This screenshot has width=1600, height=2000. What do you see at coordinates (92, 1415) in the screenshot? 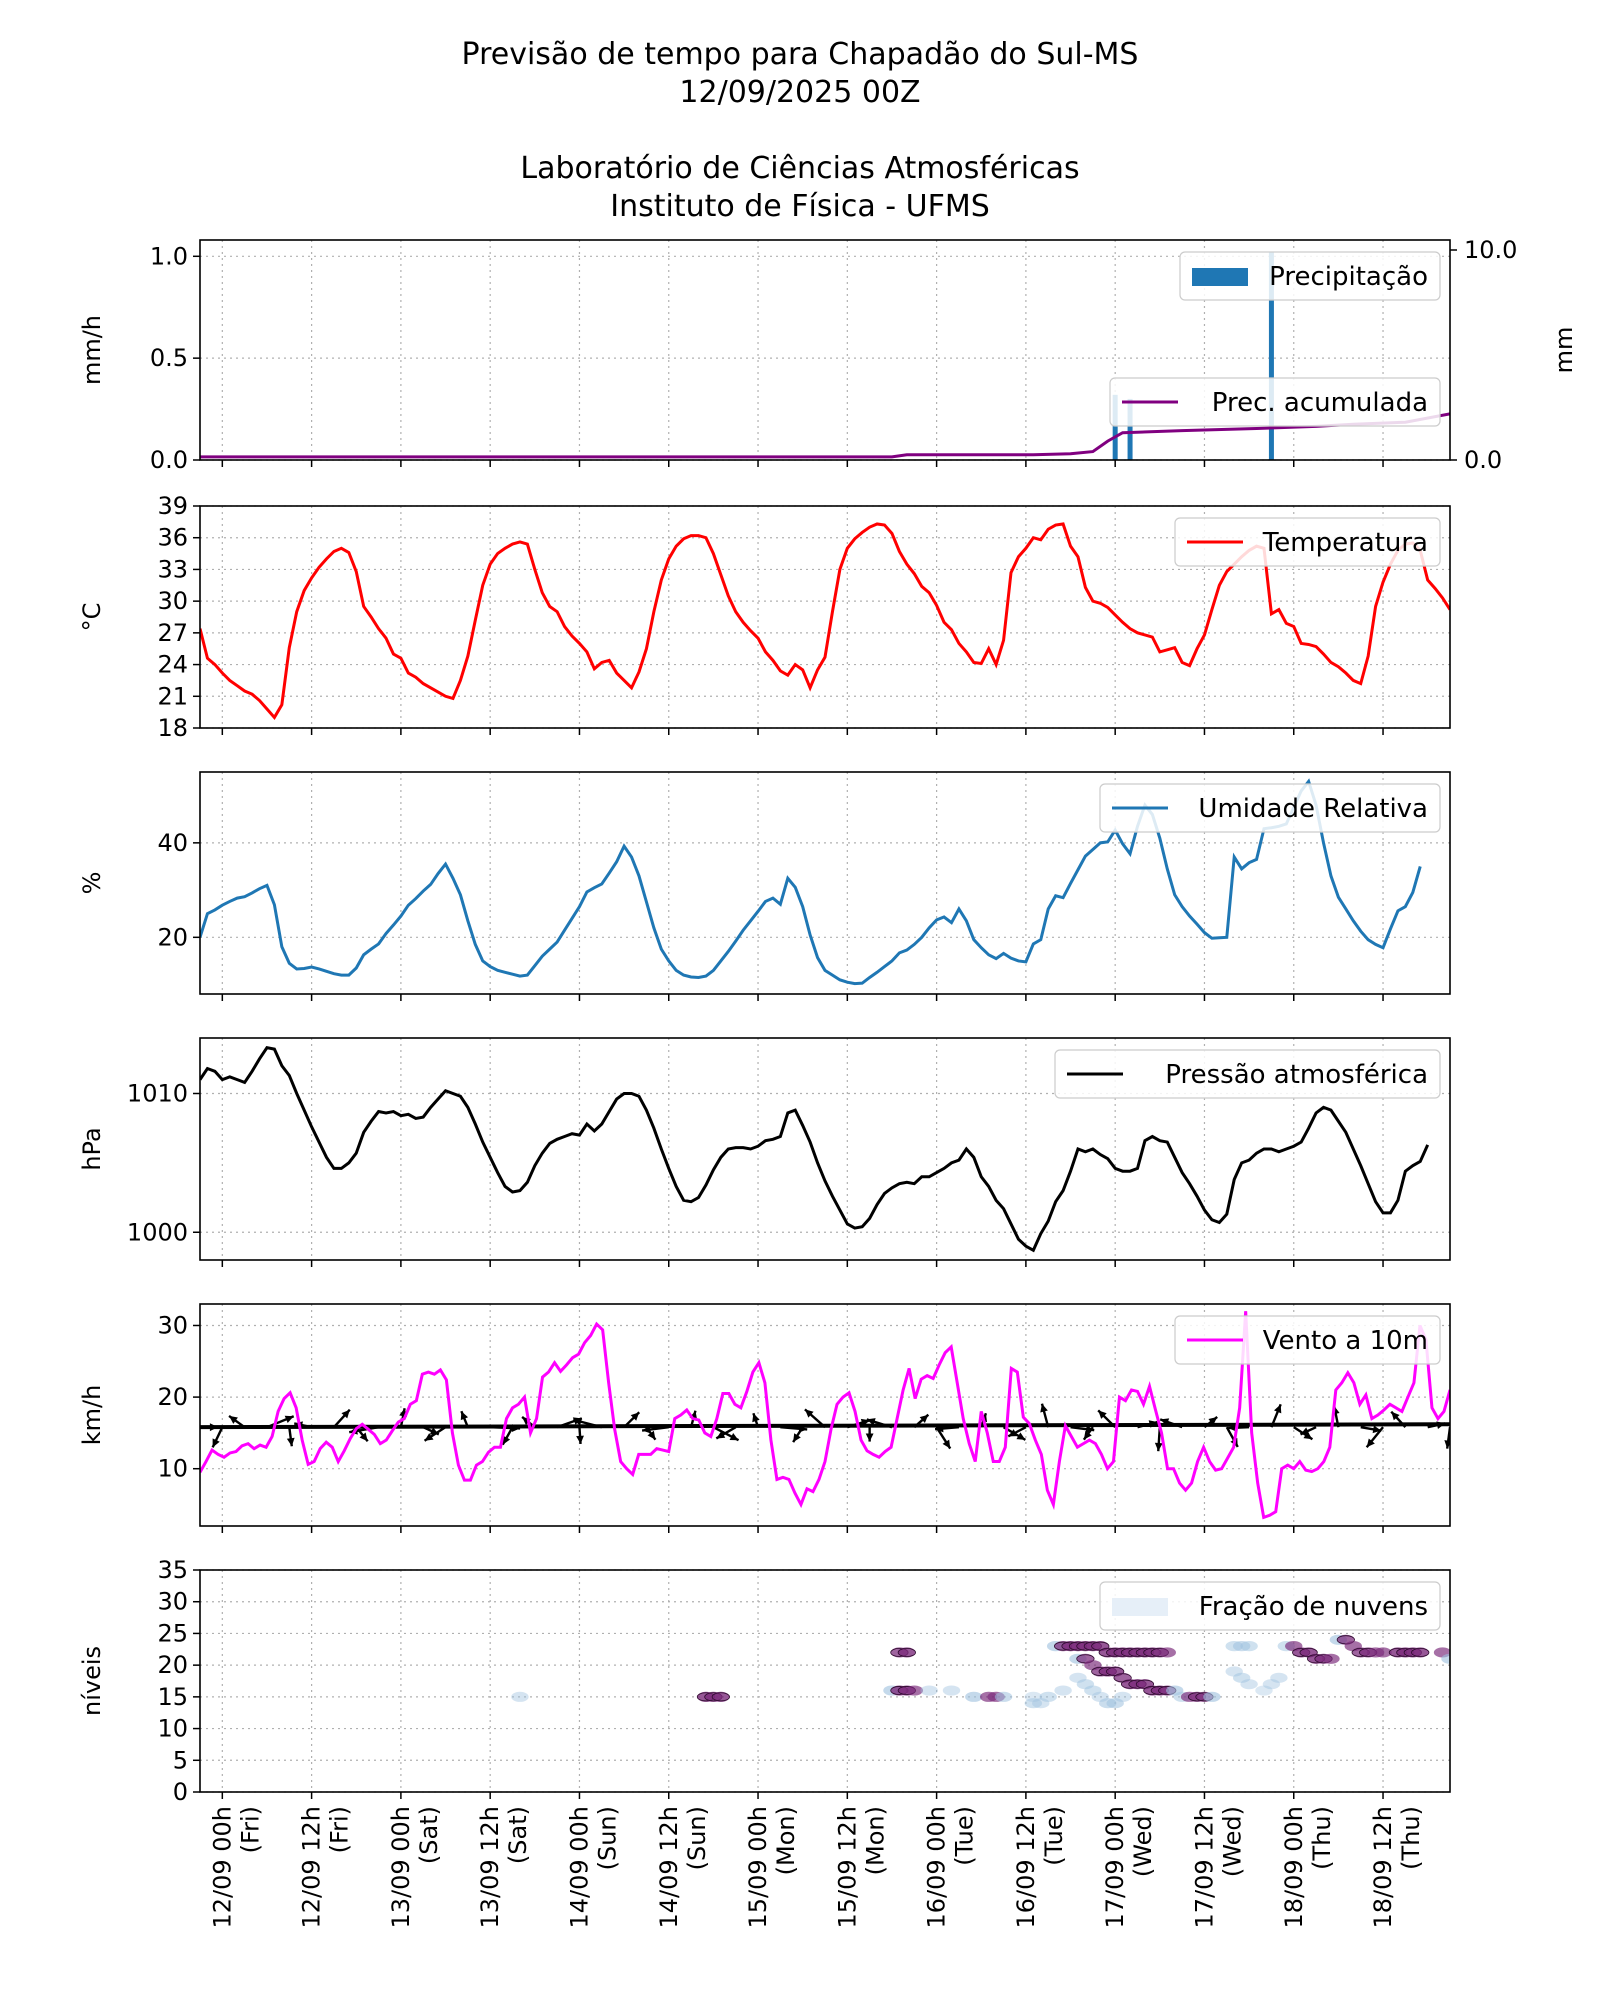
I see `y-axis-label: km/h` at bounding box center [92, 1415].